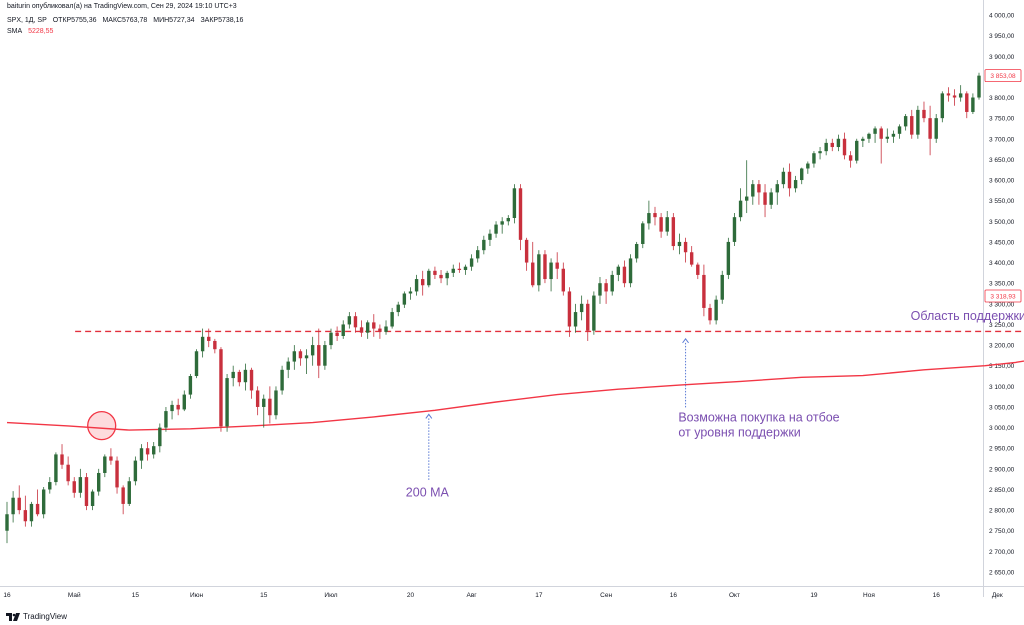 Image resolution: width=1024 pixels, height=625 pixels. I want to click on sma-value: 5228,55, so click(41, 31).